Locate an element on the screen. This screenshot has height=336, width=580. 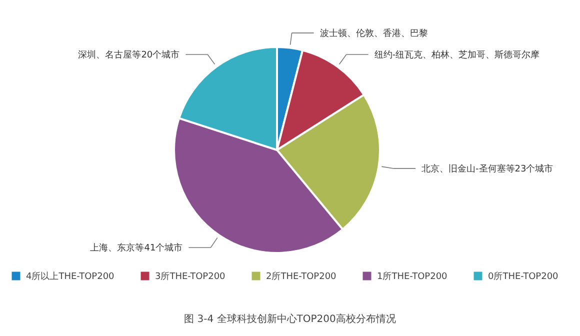
text: 波士顿、伦敦、香港、巴黎 is located at coordinates (374, 33).